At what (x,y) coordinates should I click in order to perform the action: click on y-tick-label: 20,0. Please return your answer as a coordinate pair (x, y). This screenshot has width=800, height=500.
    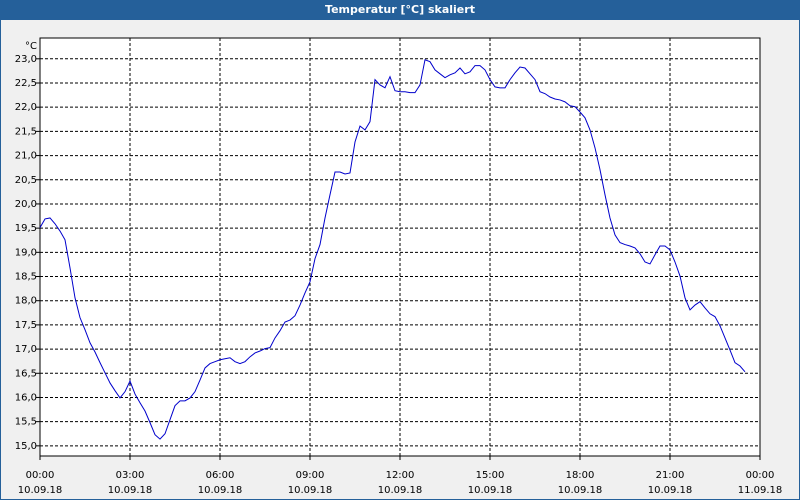
    Looking at the image, I should click on (26, 204).